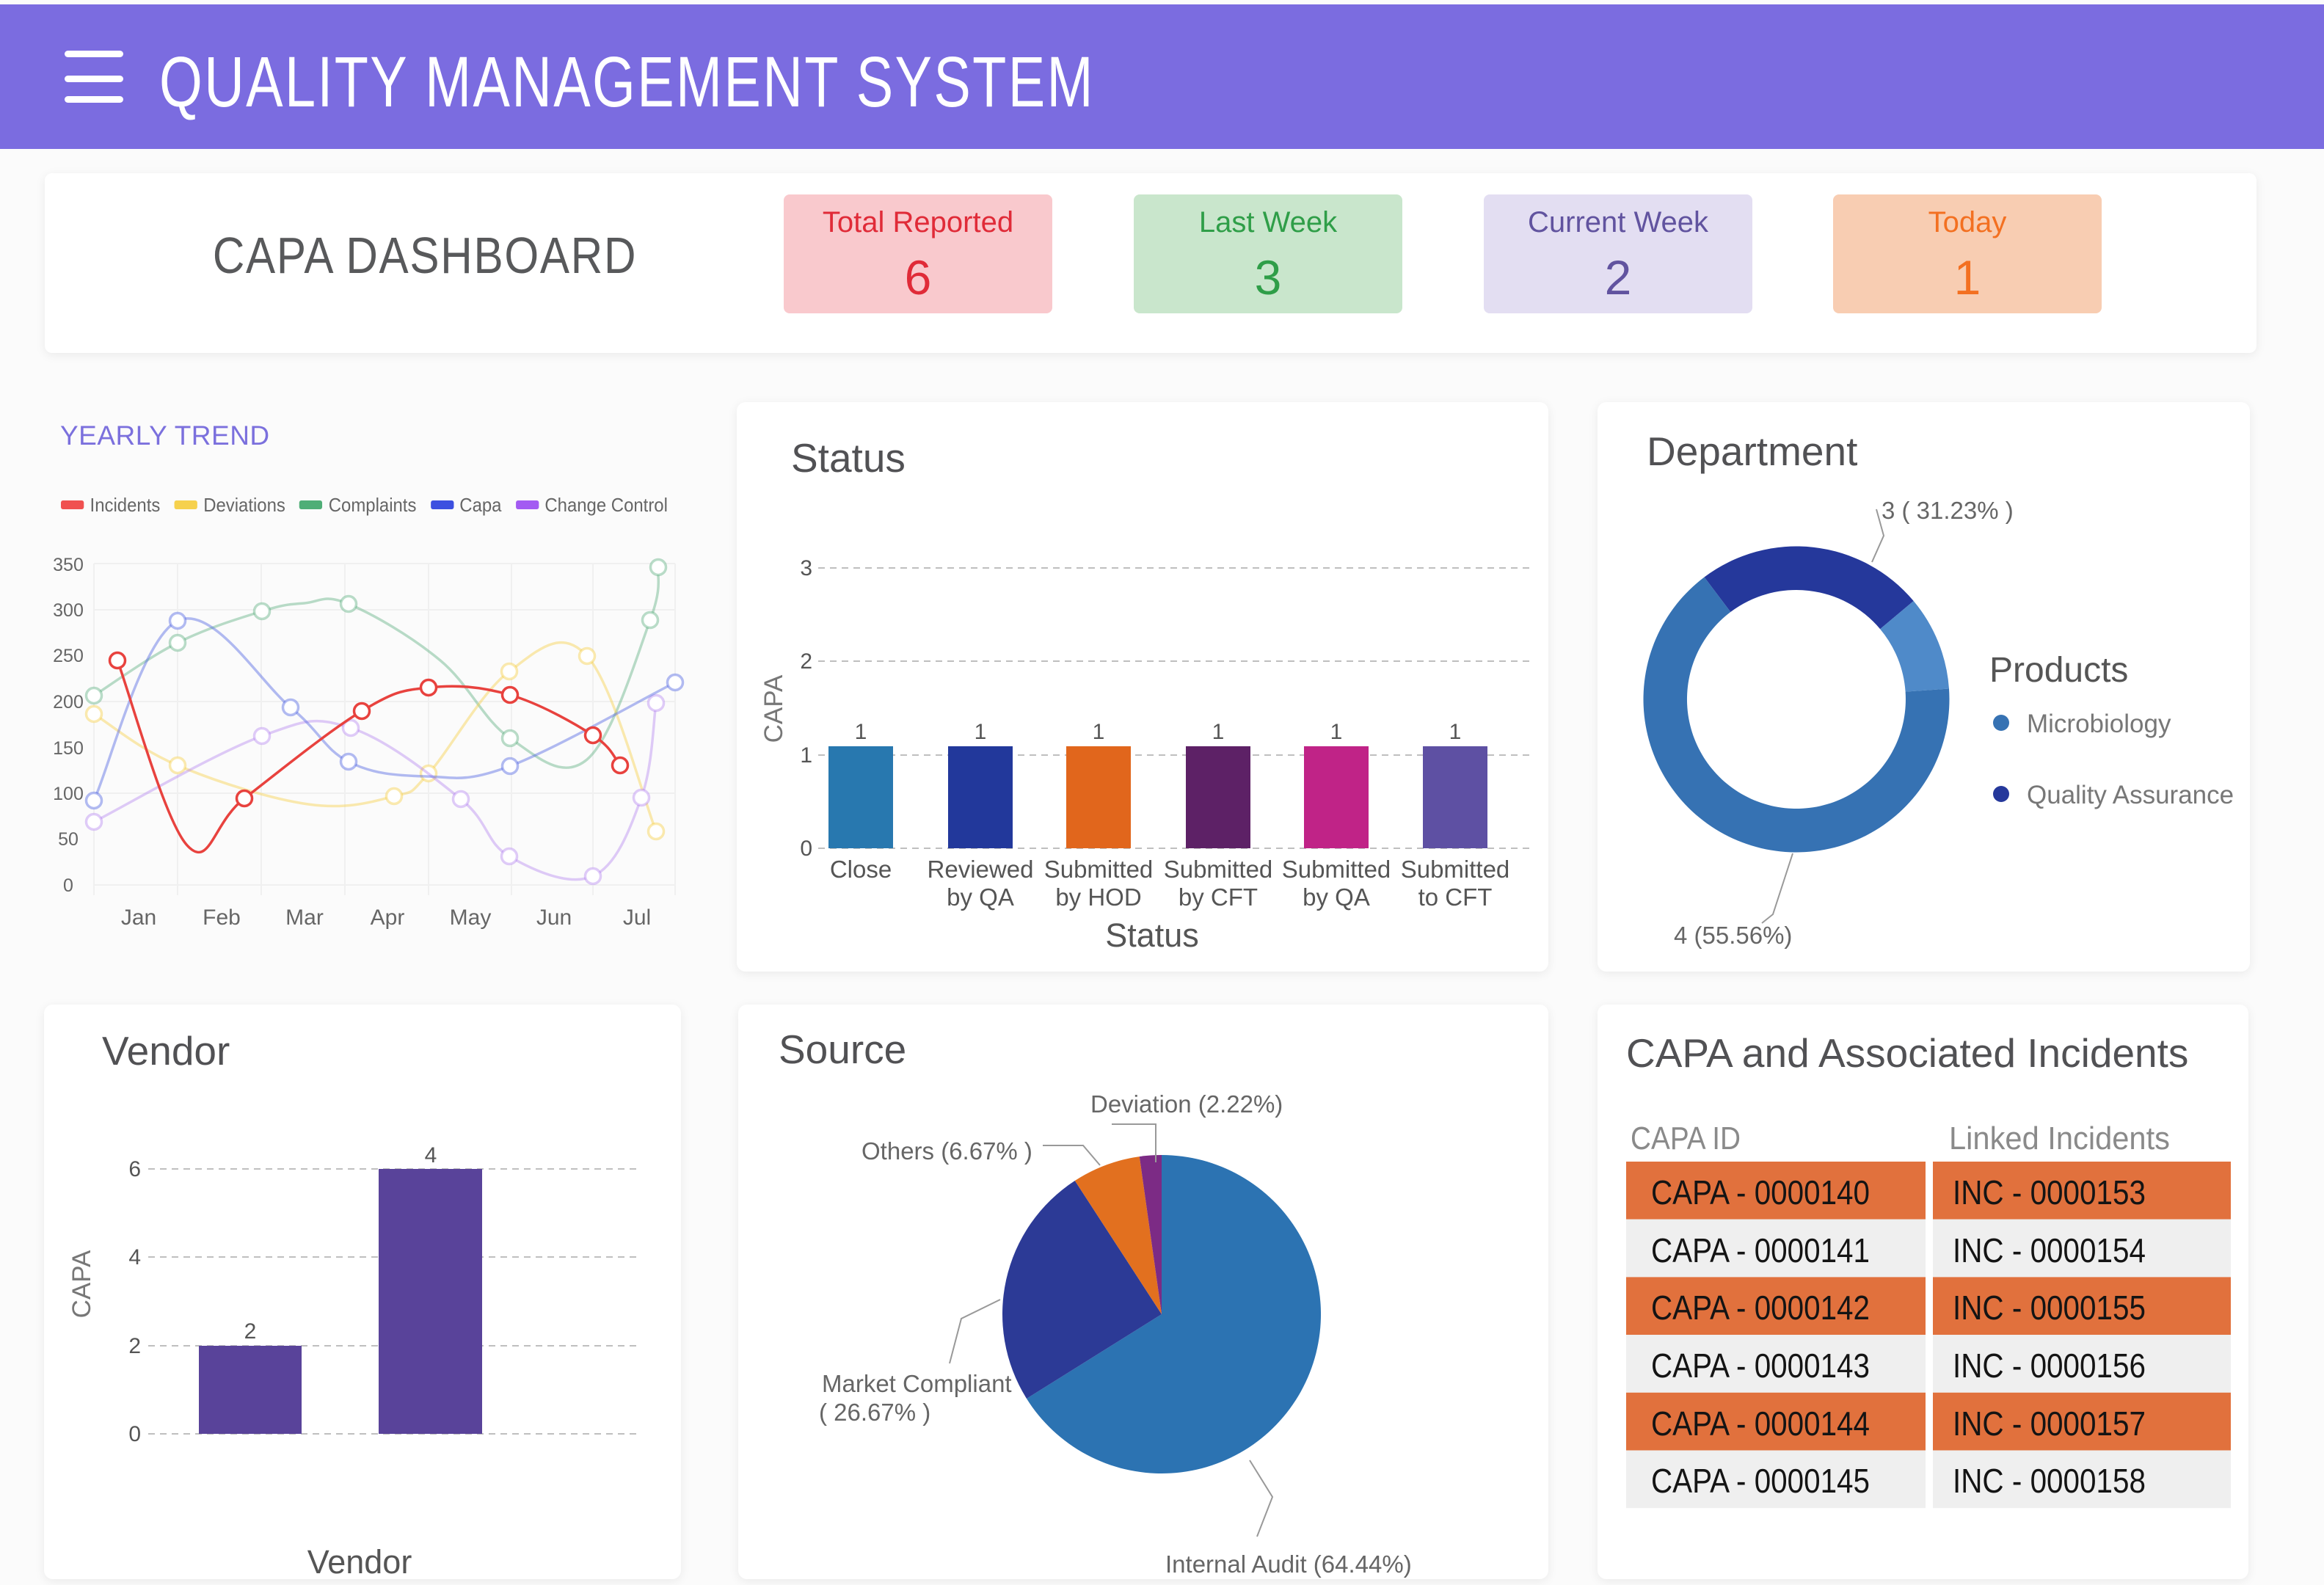 The width and height of the screenshot is (2324, 1585). What do you see at coordinates (2049, 1192) in the screenshot?
I see `svg-text: INC - 0000153` at bounding box center [2049, 1192].